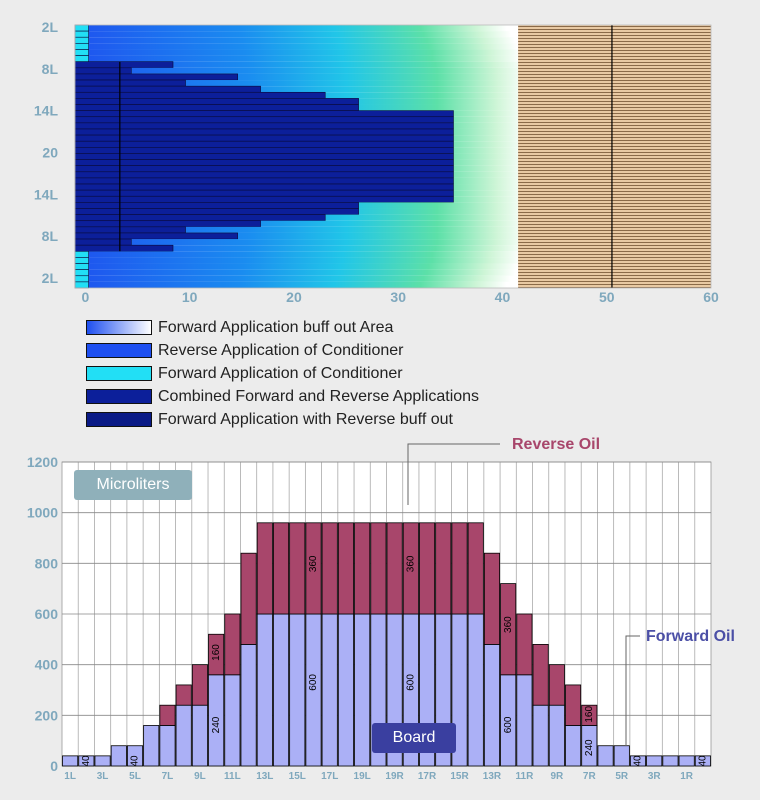  I want to click on bar-data-label: 160, so click(216, 652).